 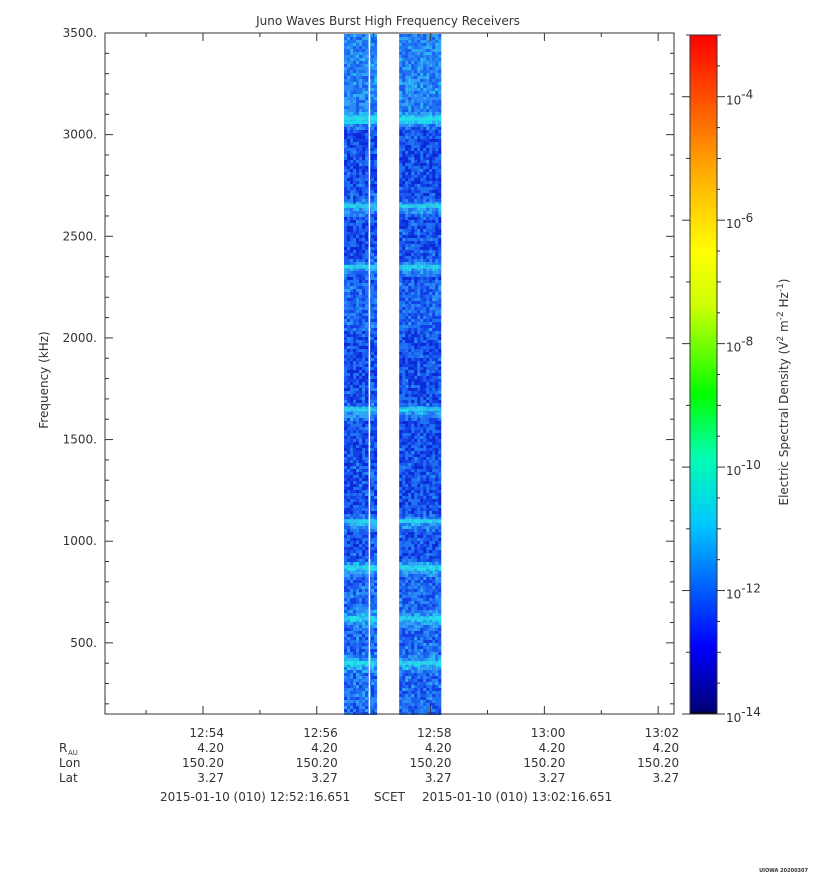 I want to click on time-range-end: 2015-01-10 (010) 13:02:16.651, so click(x=517, y=797).